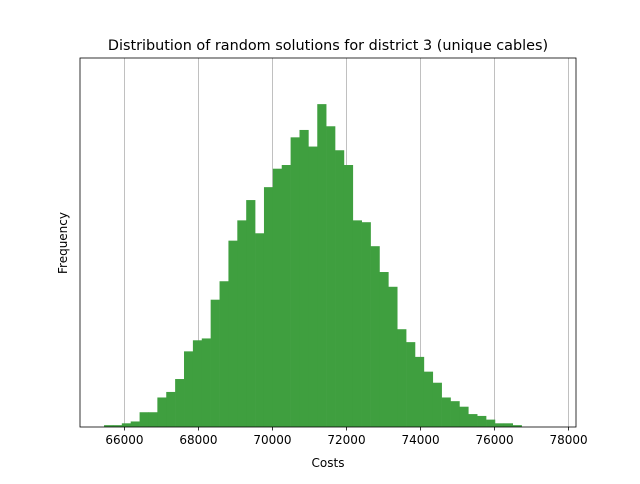  What do you see at coordinates (346, 440) in the screenshot?
I see `x-tick-label-72000: 72000` at bounding box center [346, 440].